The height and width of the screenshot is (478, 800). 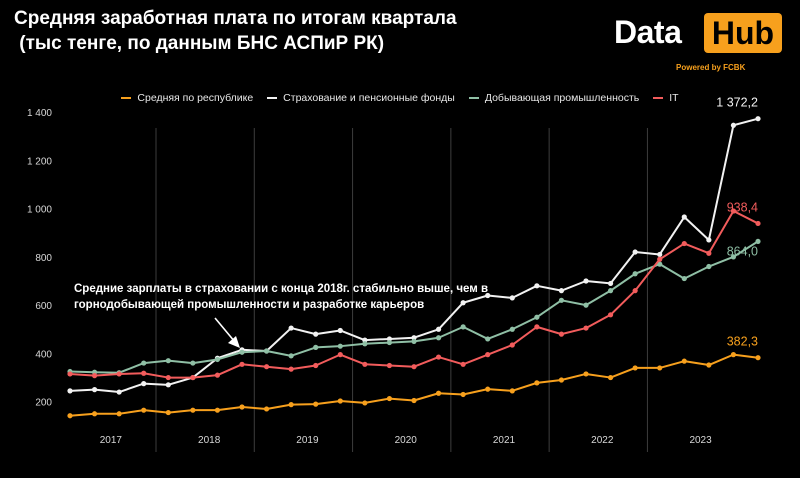 What do you see at coordinates (648, 32) in the screenshot?
I see `logo-text-data: Data` at bounding box center [648, 32].